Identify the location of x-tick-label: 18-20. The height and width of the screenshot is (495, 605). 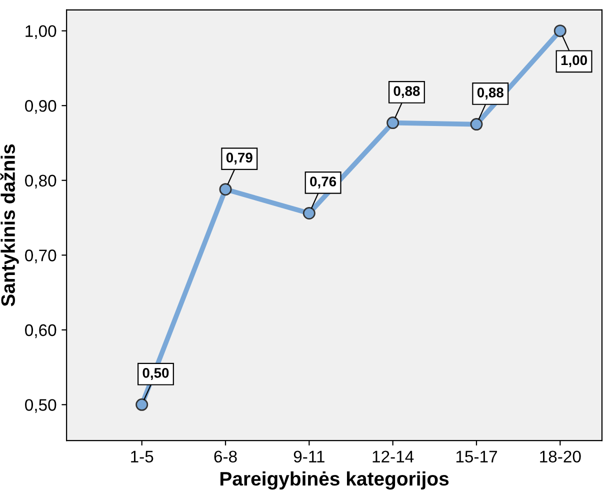
(560, 456).